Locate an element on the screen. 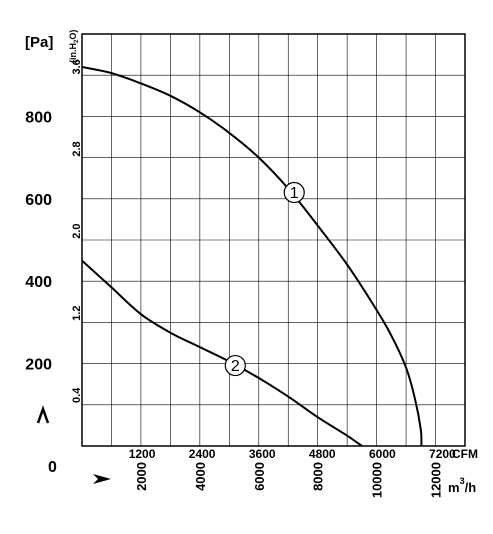 This screenshot has height=534, width=493. y-axis-unit-pa: [Pa] is located at coordinates (39, 42).